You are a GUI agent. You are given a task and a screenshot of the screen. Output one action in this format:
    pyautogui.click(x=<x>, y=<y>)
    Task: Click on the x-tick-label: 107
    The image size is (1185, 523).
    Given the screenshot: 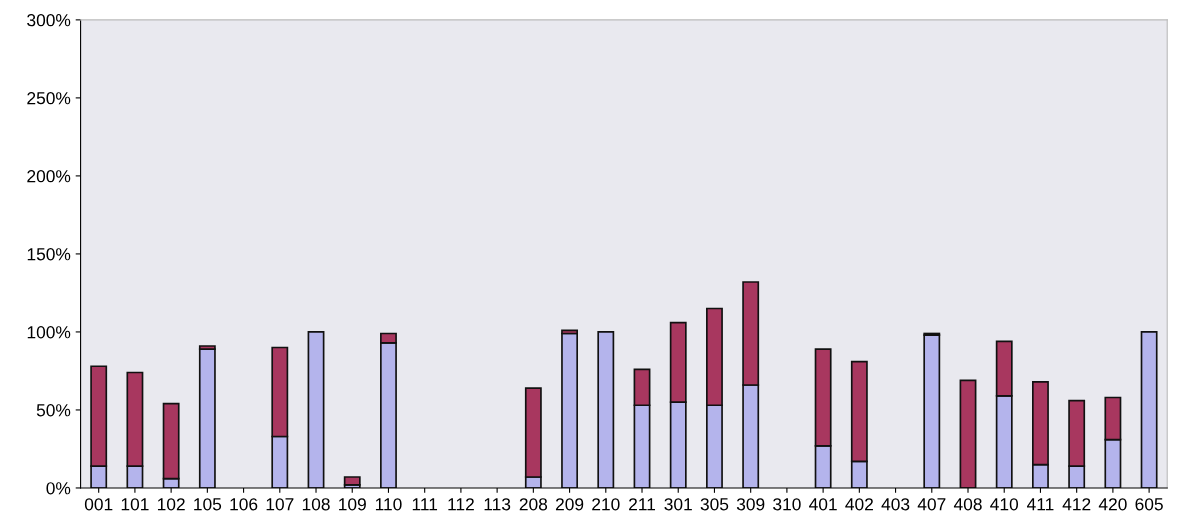 What is the action you would take?
    pyautogui.click(x=280, y=504)
    